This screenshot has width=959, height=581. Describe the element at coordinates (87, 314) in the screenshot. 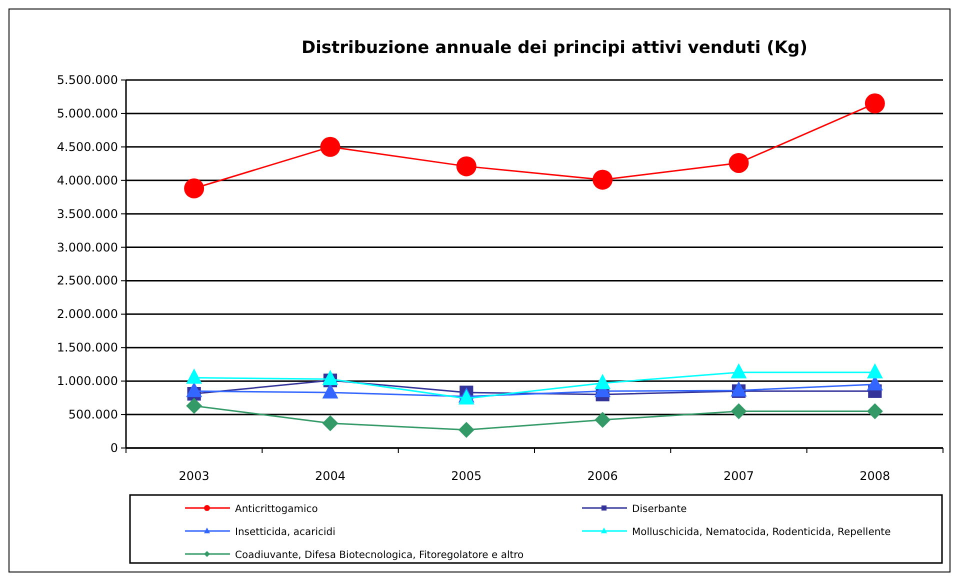

I see `y-tick-label: 2.000.000` at that location.